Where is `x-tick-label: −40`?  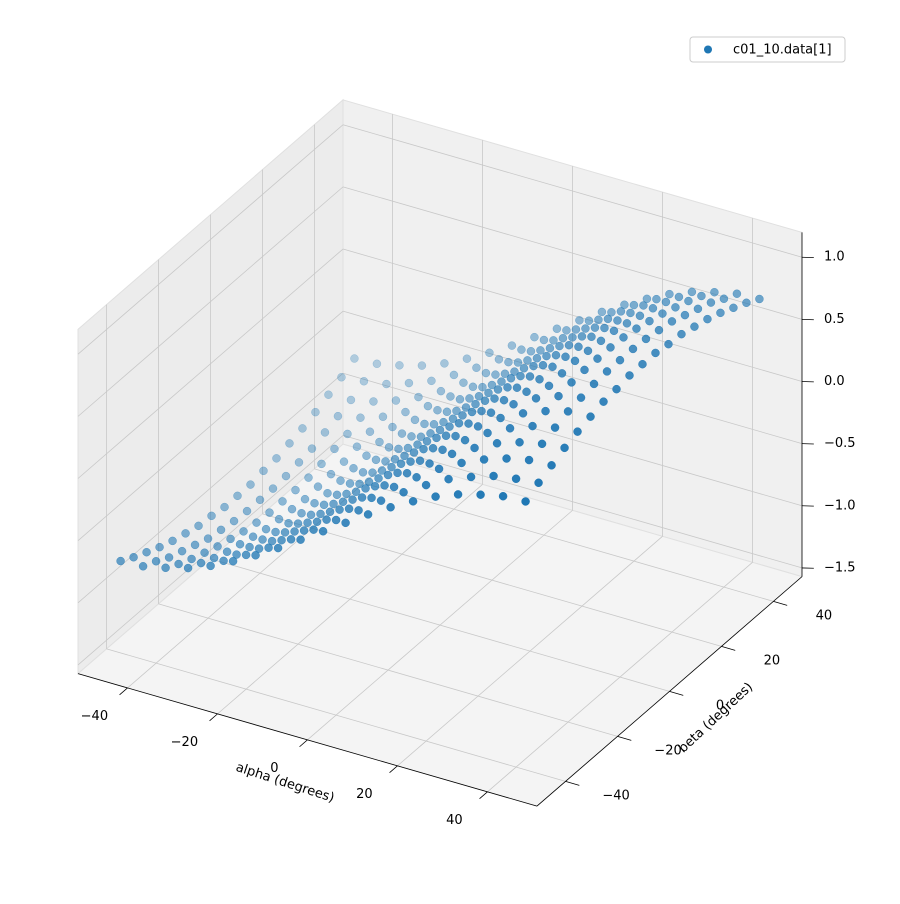 x-tick-label: −40 is located at coordinates (94, 716).